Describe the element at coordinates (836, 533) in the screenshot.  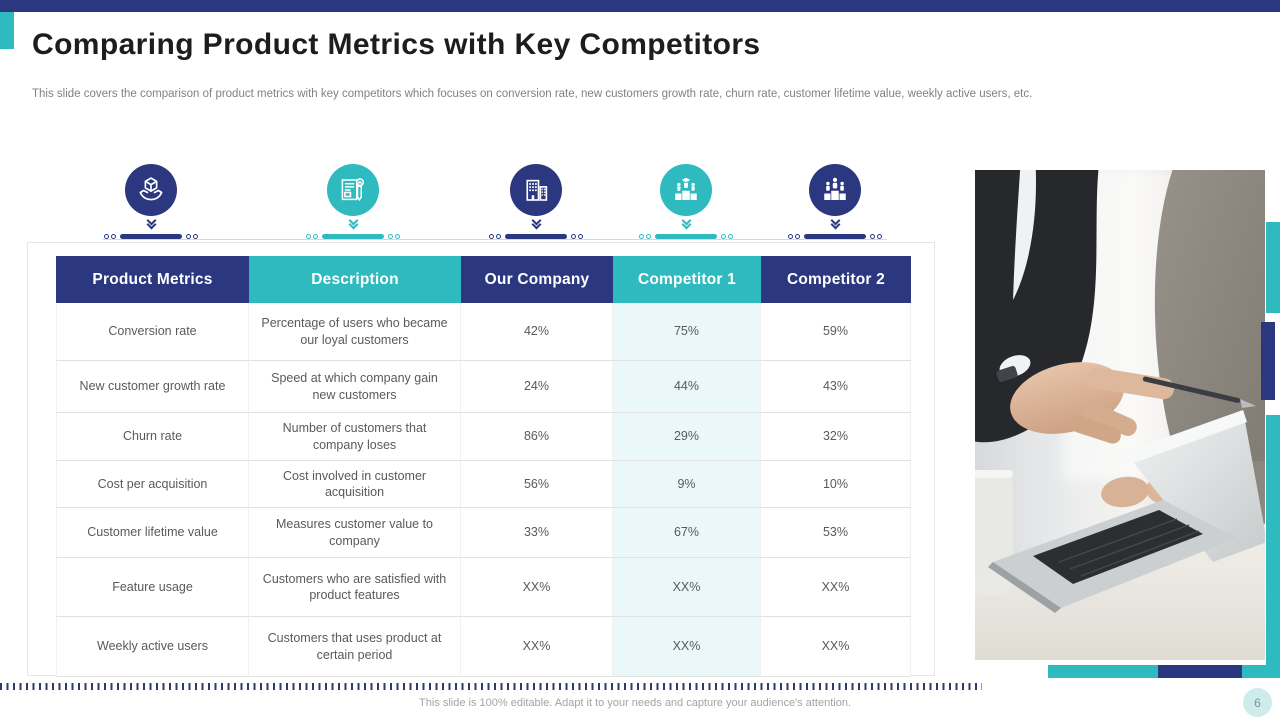
I see `value-cell: 53%` at that location.